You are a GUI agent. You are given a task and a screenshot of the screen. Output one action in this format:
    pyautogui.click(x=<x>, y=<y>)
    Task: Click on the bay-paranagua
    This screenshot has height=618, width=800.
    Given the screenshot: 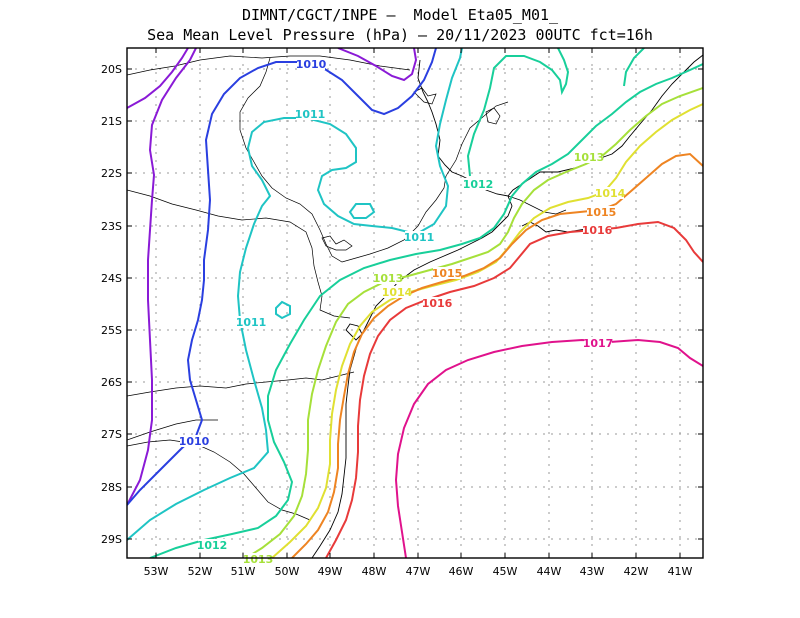 What is the action you would take?
    pyautogui.click(x=354, y=332)
    